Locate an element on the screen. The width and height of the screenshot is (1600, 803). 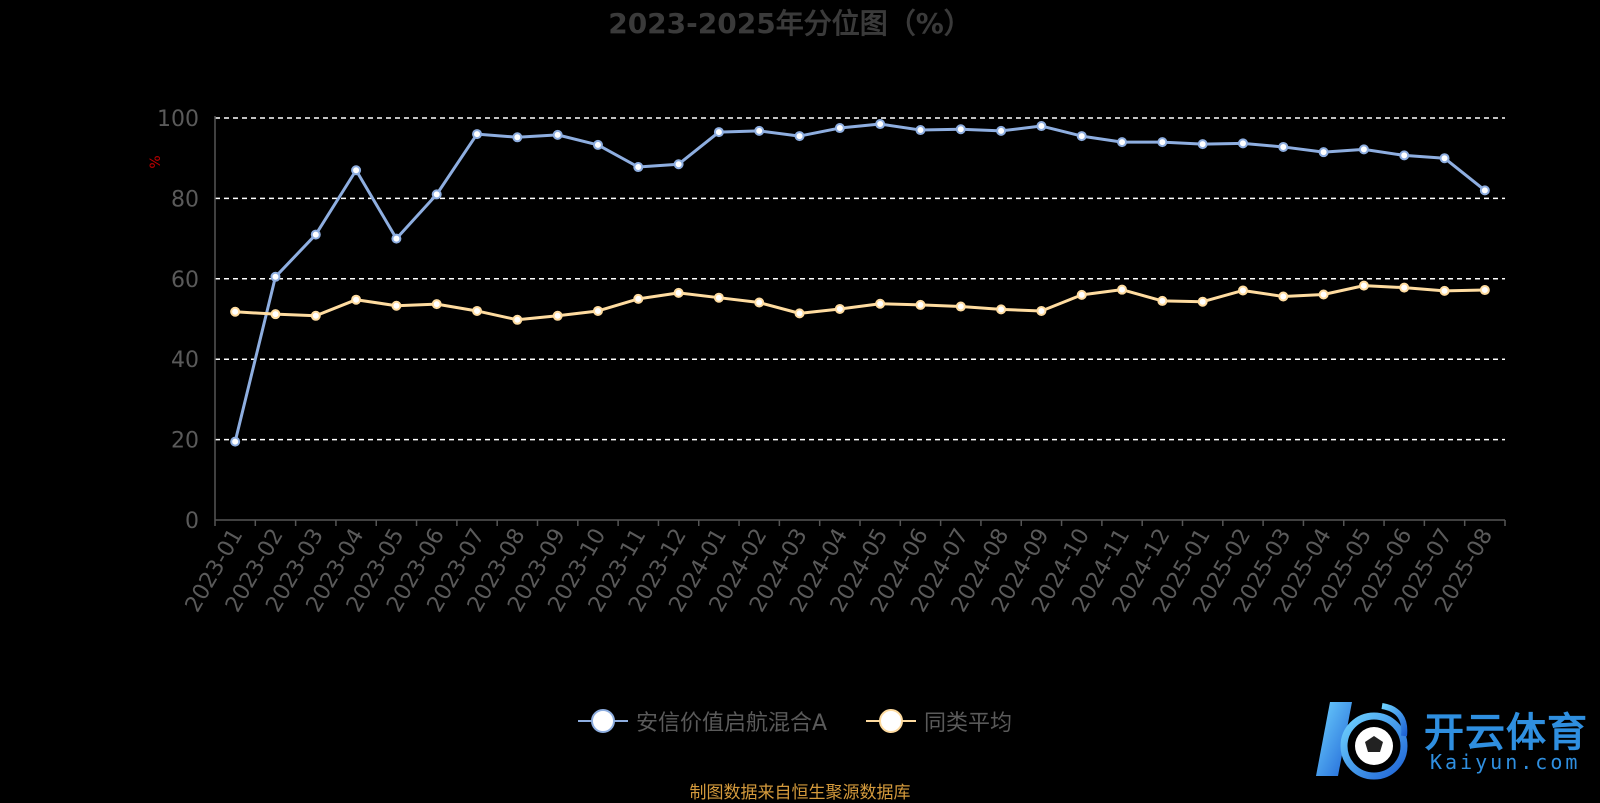
legend: 安信价值启航混合A 同类平均 is located at coordinates (800, 721).